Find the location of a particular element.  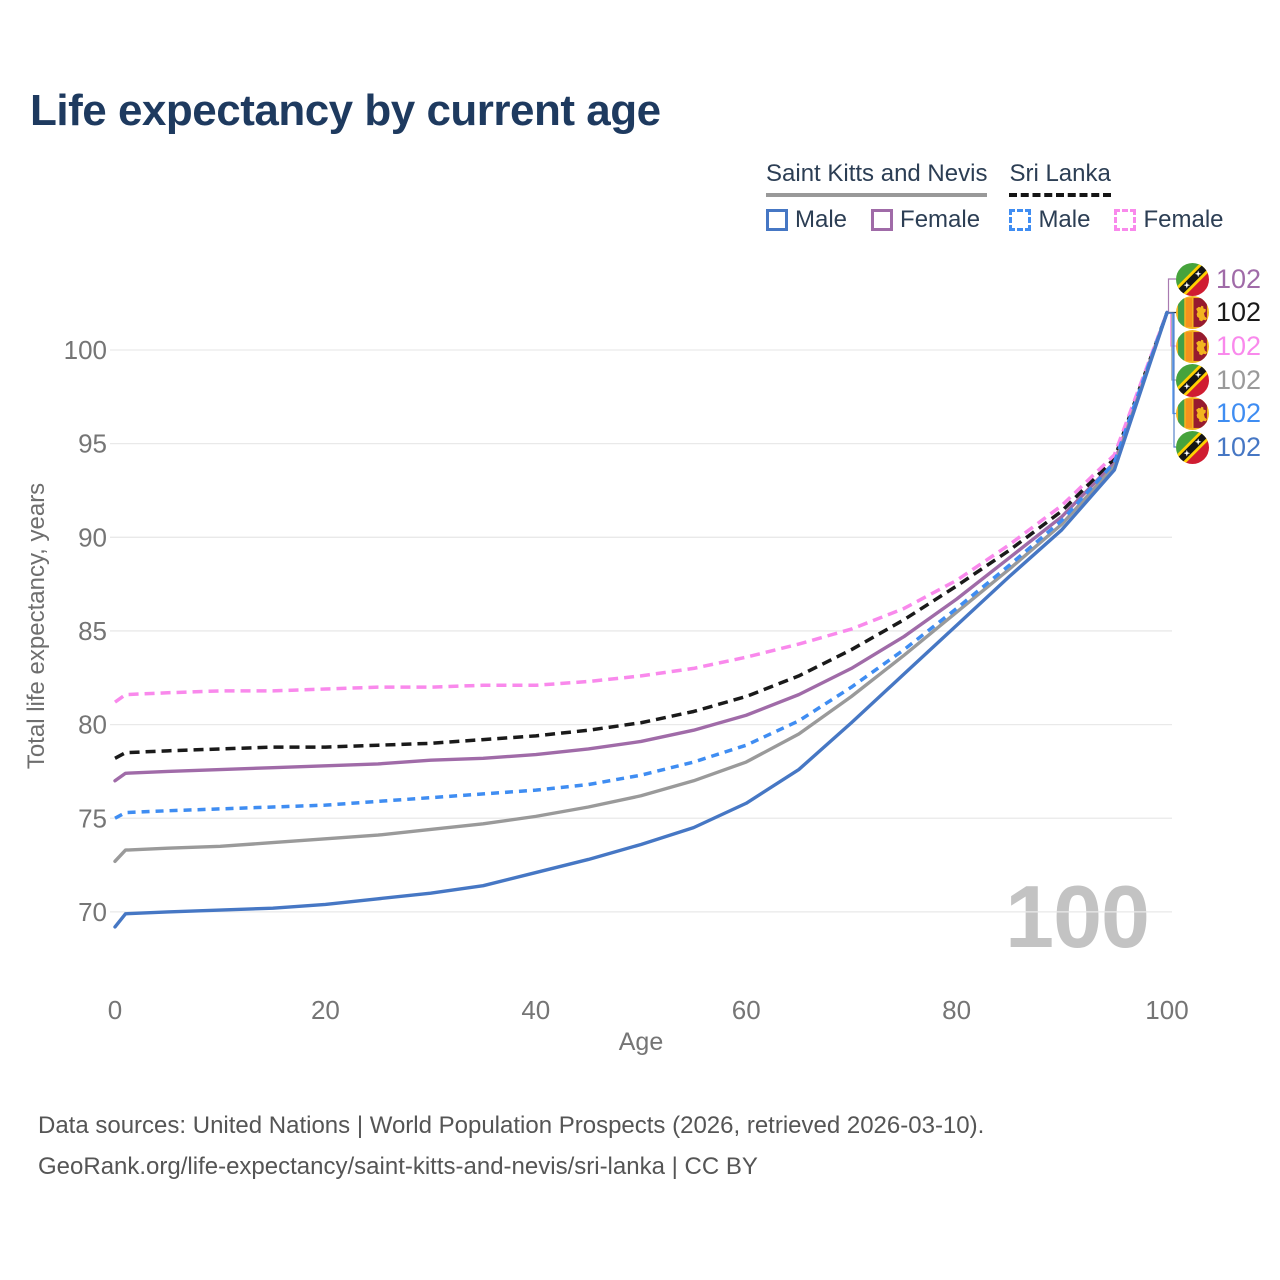

legend-group-saint-kitts-and-nevis: Saint Kitts and Nevis Male Female is located at coordinates (877, 197).